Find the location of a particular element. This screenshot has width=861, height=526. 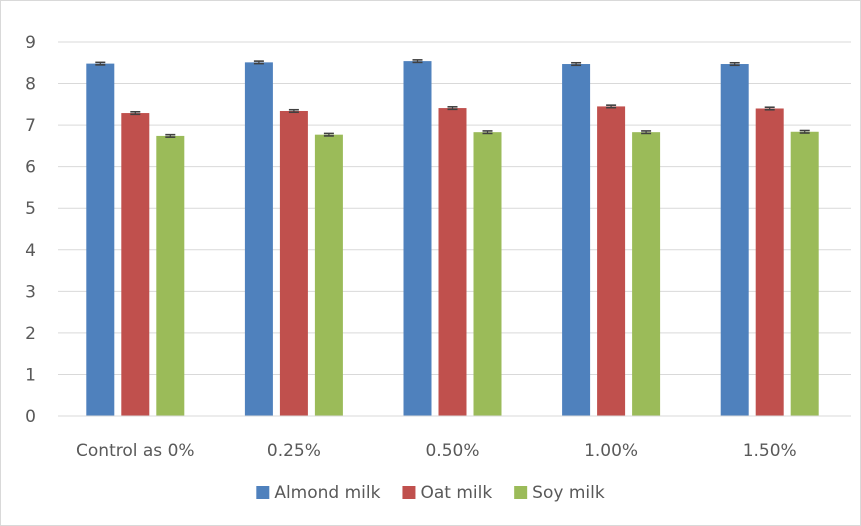

x-axis-ticks: Control as 0% 0.25% 0.50% 1.00% 1.50% is located at coordinates (436, 451).